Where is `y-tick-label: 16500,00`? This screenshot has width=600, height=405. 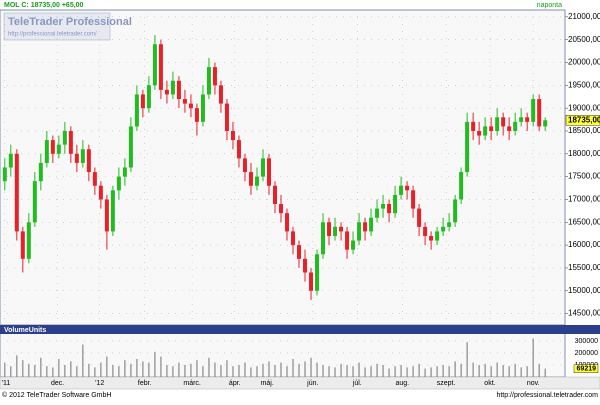 y-tick-label: 16500,00 is located at coordinates (584, 221).